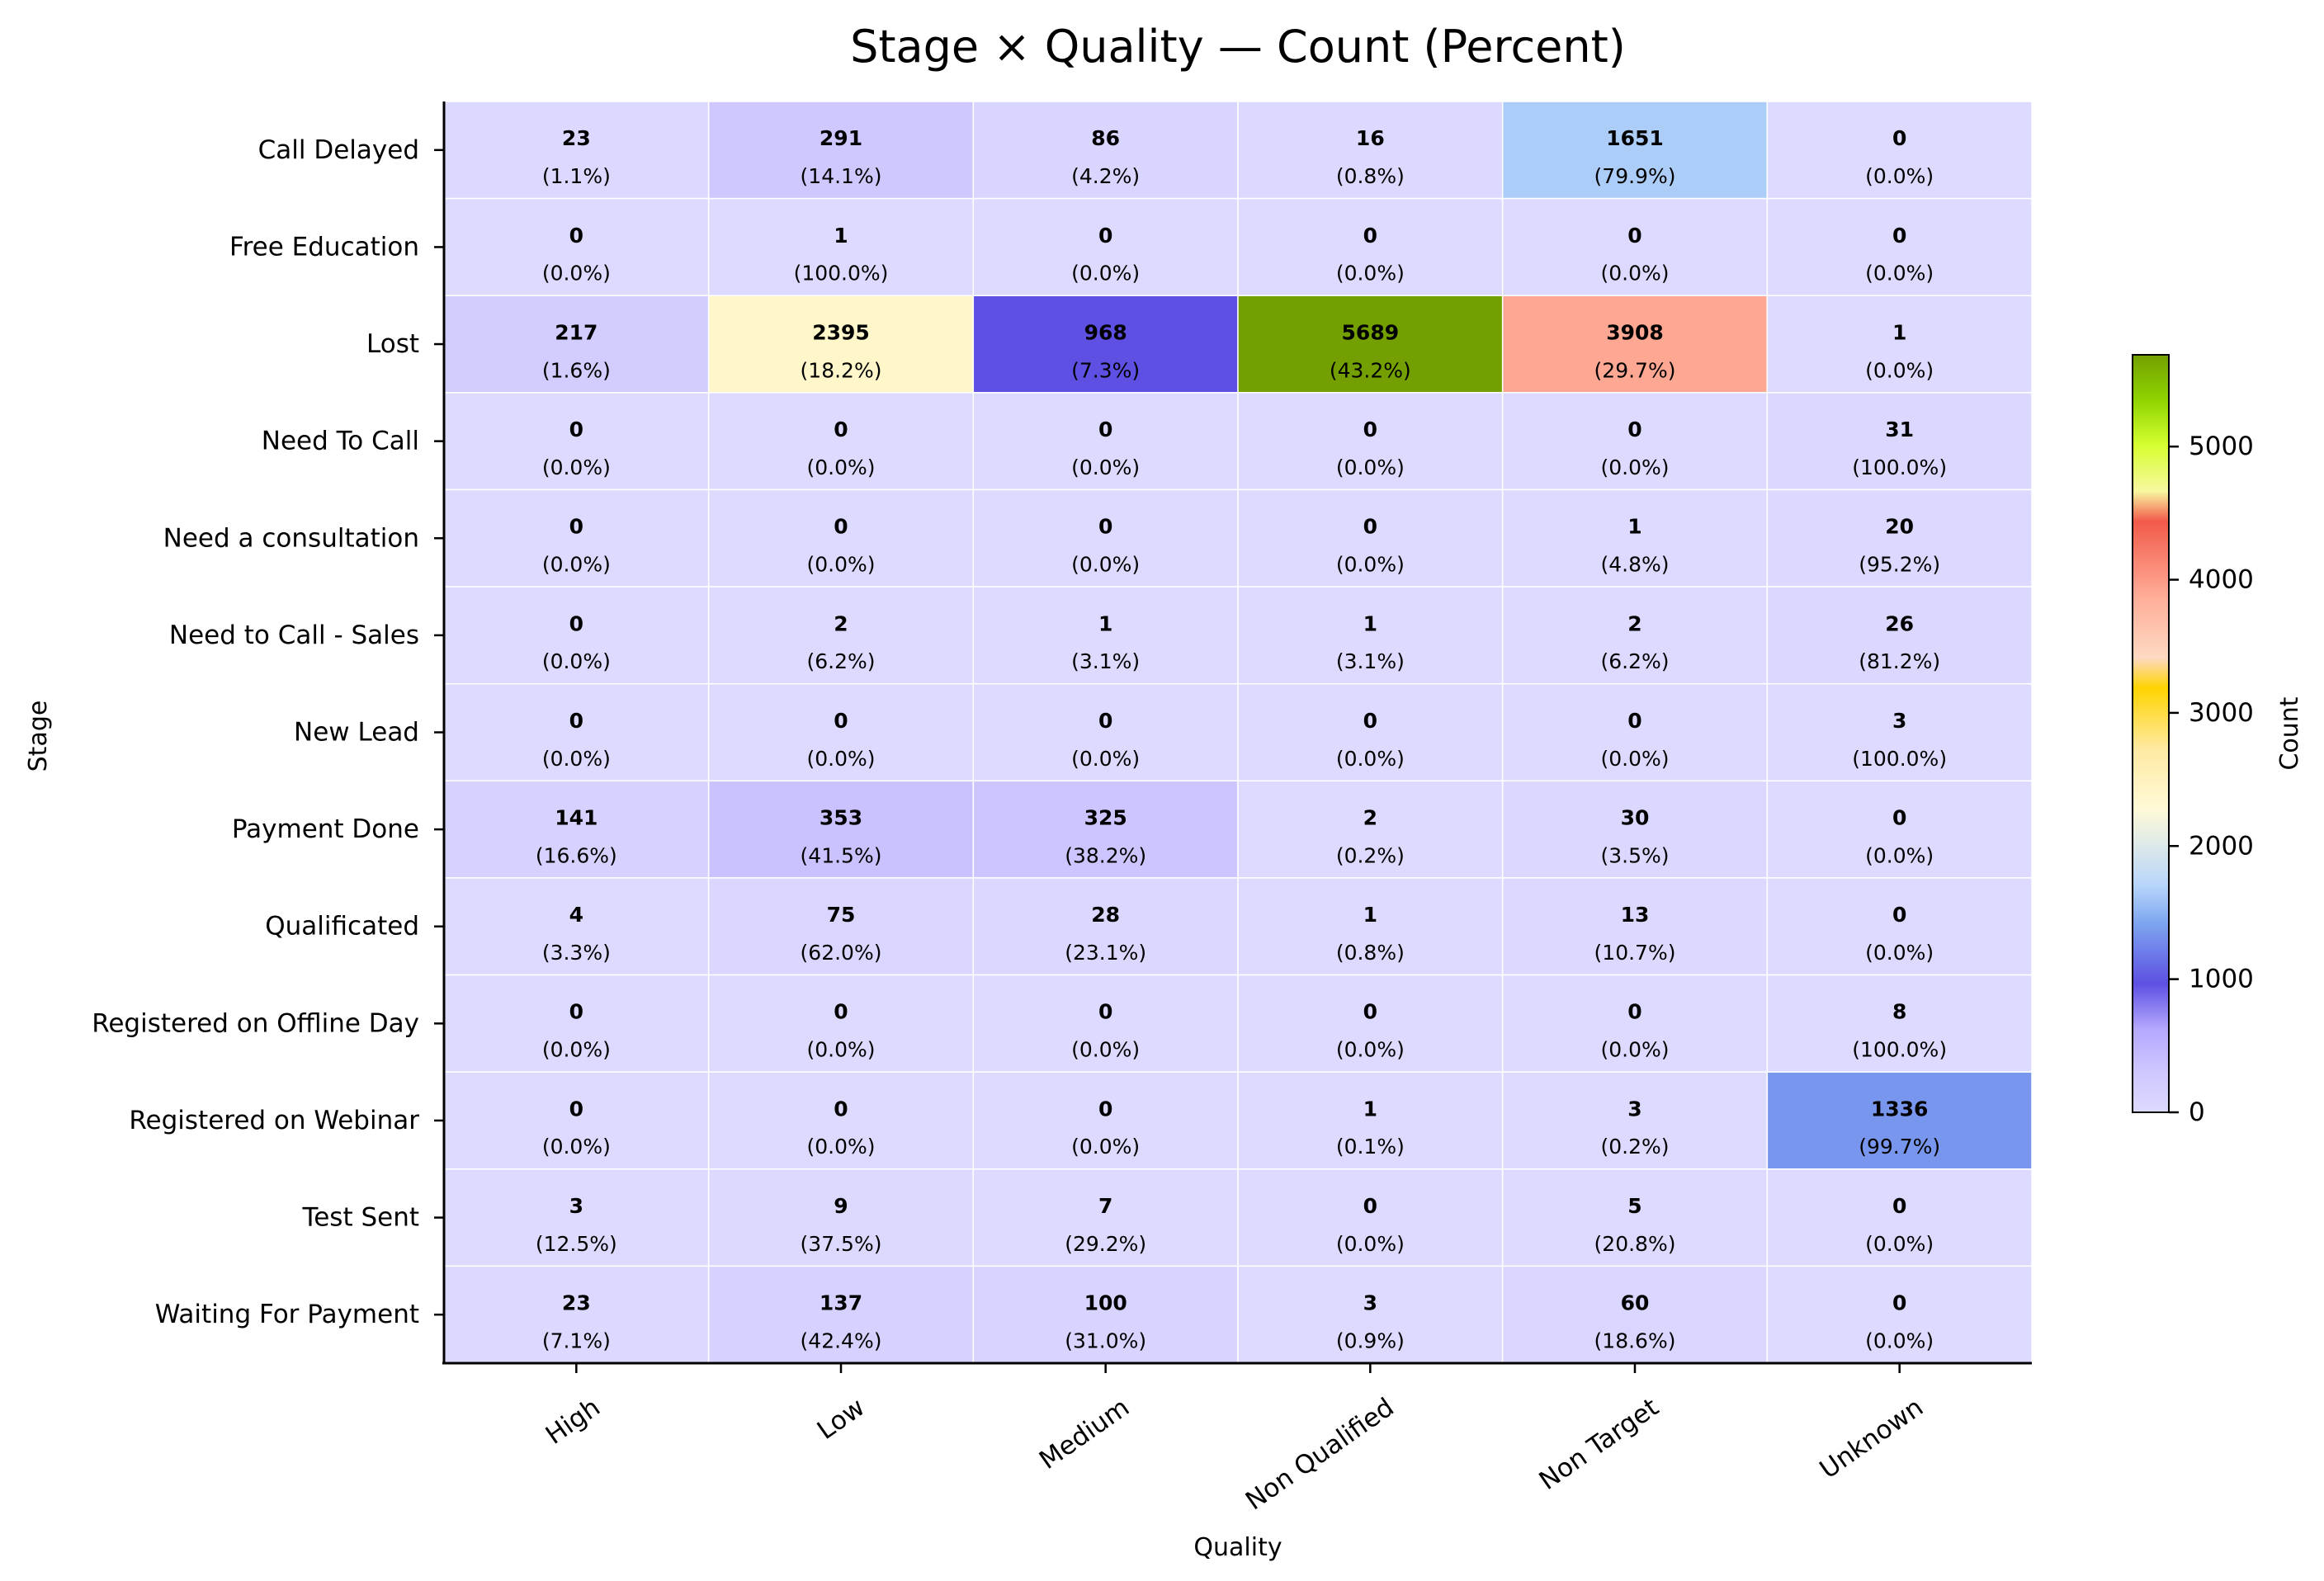 Image resolution: width=2324 pixels, height=1581 pixels. What do you see at coordinates (1370, 661) in the screenshot?
I see `cell-percent-label: (3.1%)` at bounding box center [1370, 661].